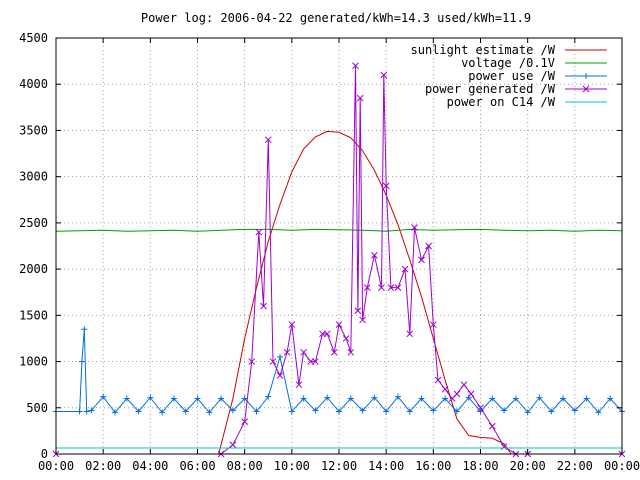  I want to click on legend-label: voltage /0.1V, so click(508, 63).